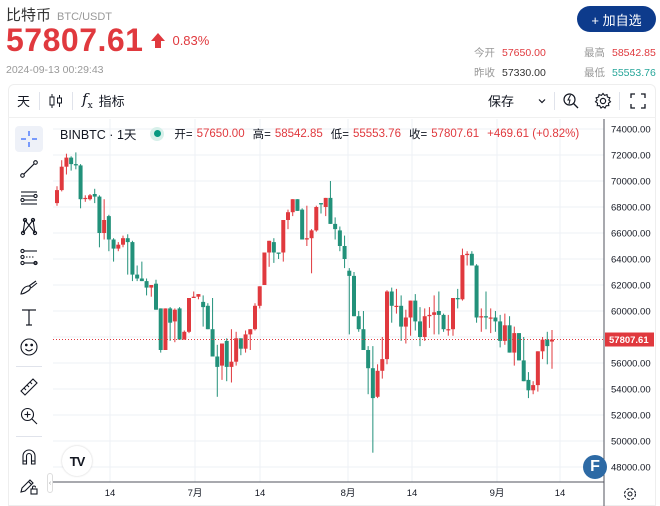  Describe the element at coordinates (542, 100) in the screenshot. I see `save-menu-button` at that location.